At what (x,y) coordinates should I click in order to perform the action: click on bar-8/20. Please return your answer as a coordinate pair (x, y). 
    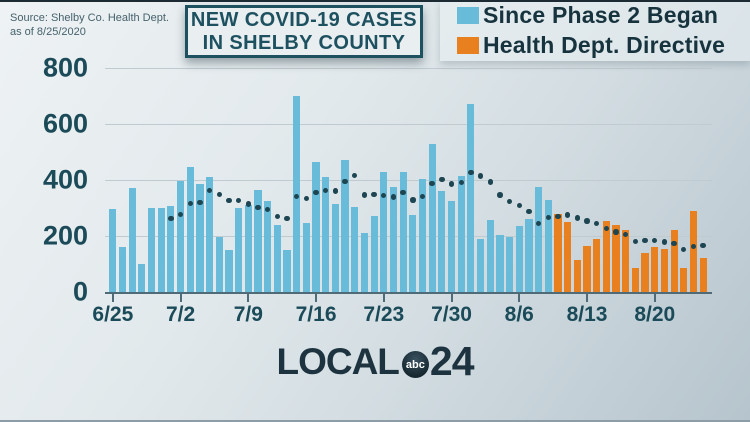
    Looking at the image, I should click on (655, 269).